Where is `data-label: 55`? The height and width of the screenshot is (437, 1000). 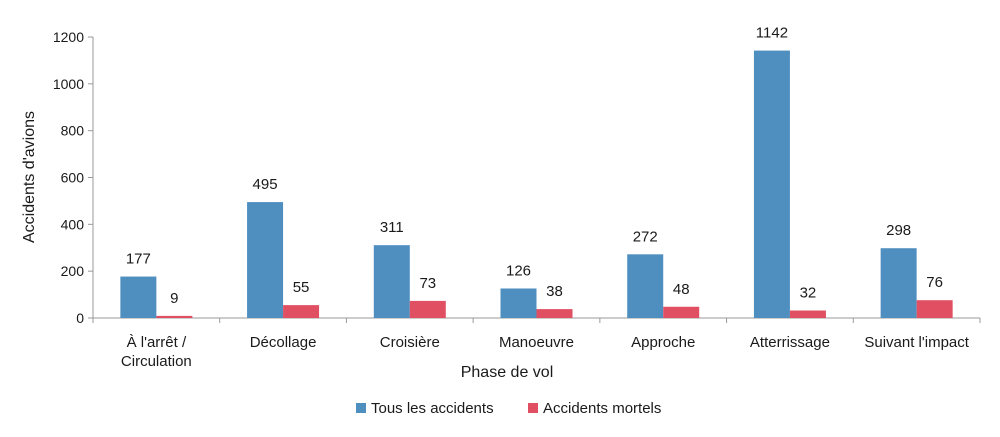
data-label: 55 is located at coordinates (301, 287).